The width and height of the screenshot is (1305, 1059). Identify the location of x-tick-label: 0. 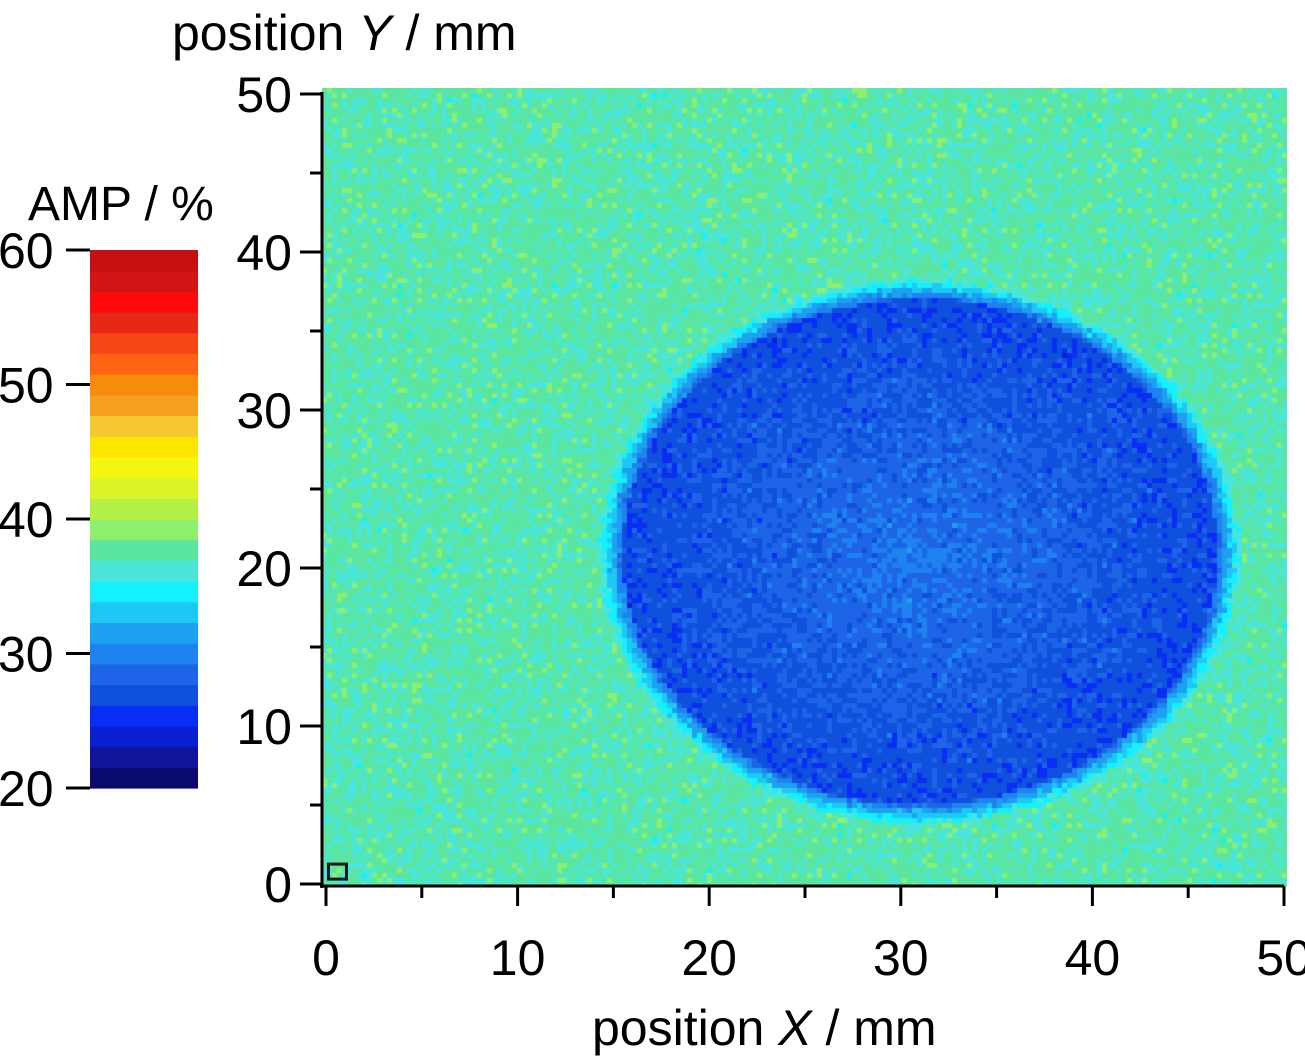
(326, 958).